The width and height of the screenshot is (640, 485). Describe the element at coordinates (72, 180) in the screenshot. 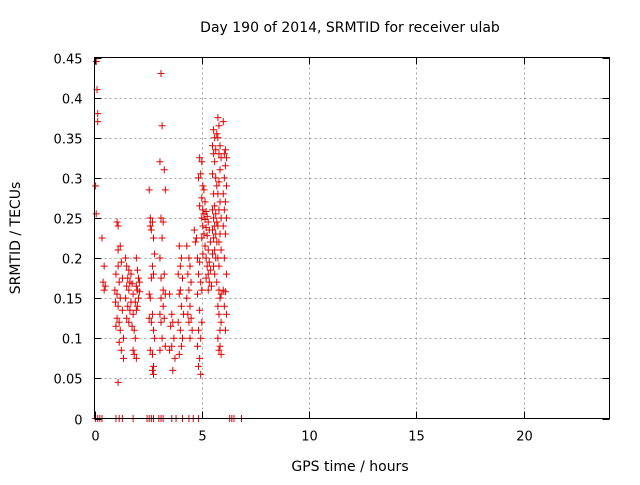

I see `y-tick-label: 0.3` at that location.